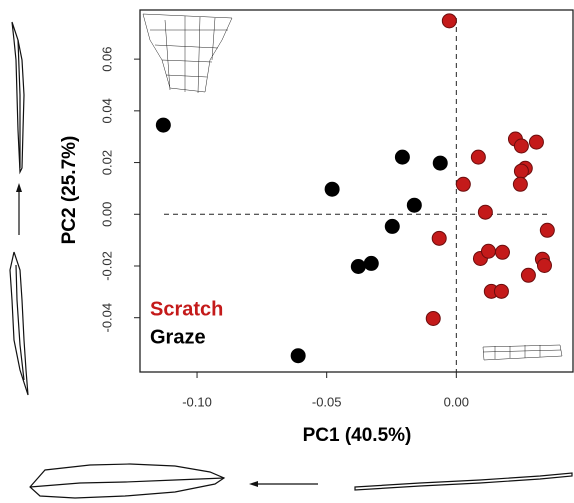 The height and width of the screenshot is (503, 574). I want to click on y-tick-label: -0.04, so click(106, 318).